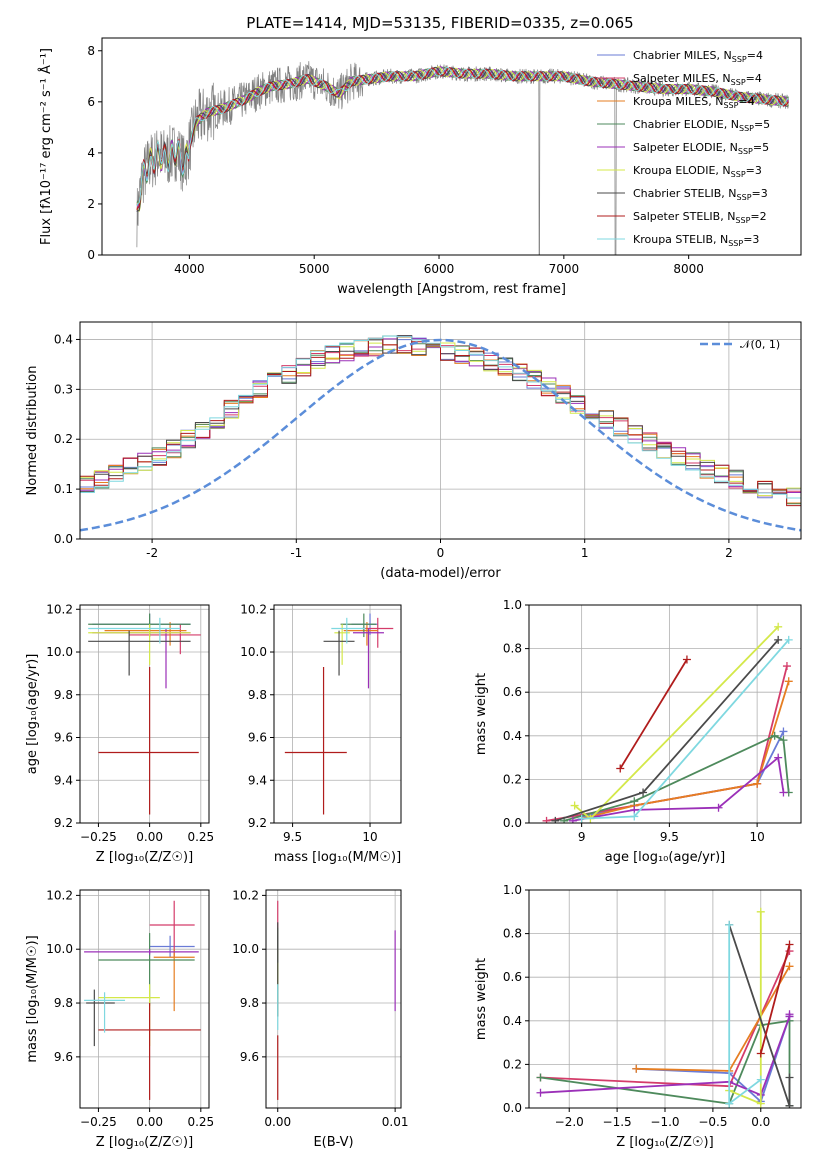 This screenshot has width=819, height=1170. Describe the element at coordinates (63, 439) in the screenshot. I see `residuals-ytick-label: 0.2` at that location.